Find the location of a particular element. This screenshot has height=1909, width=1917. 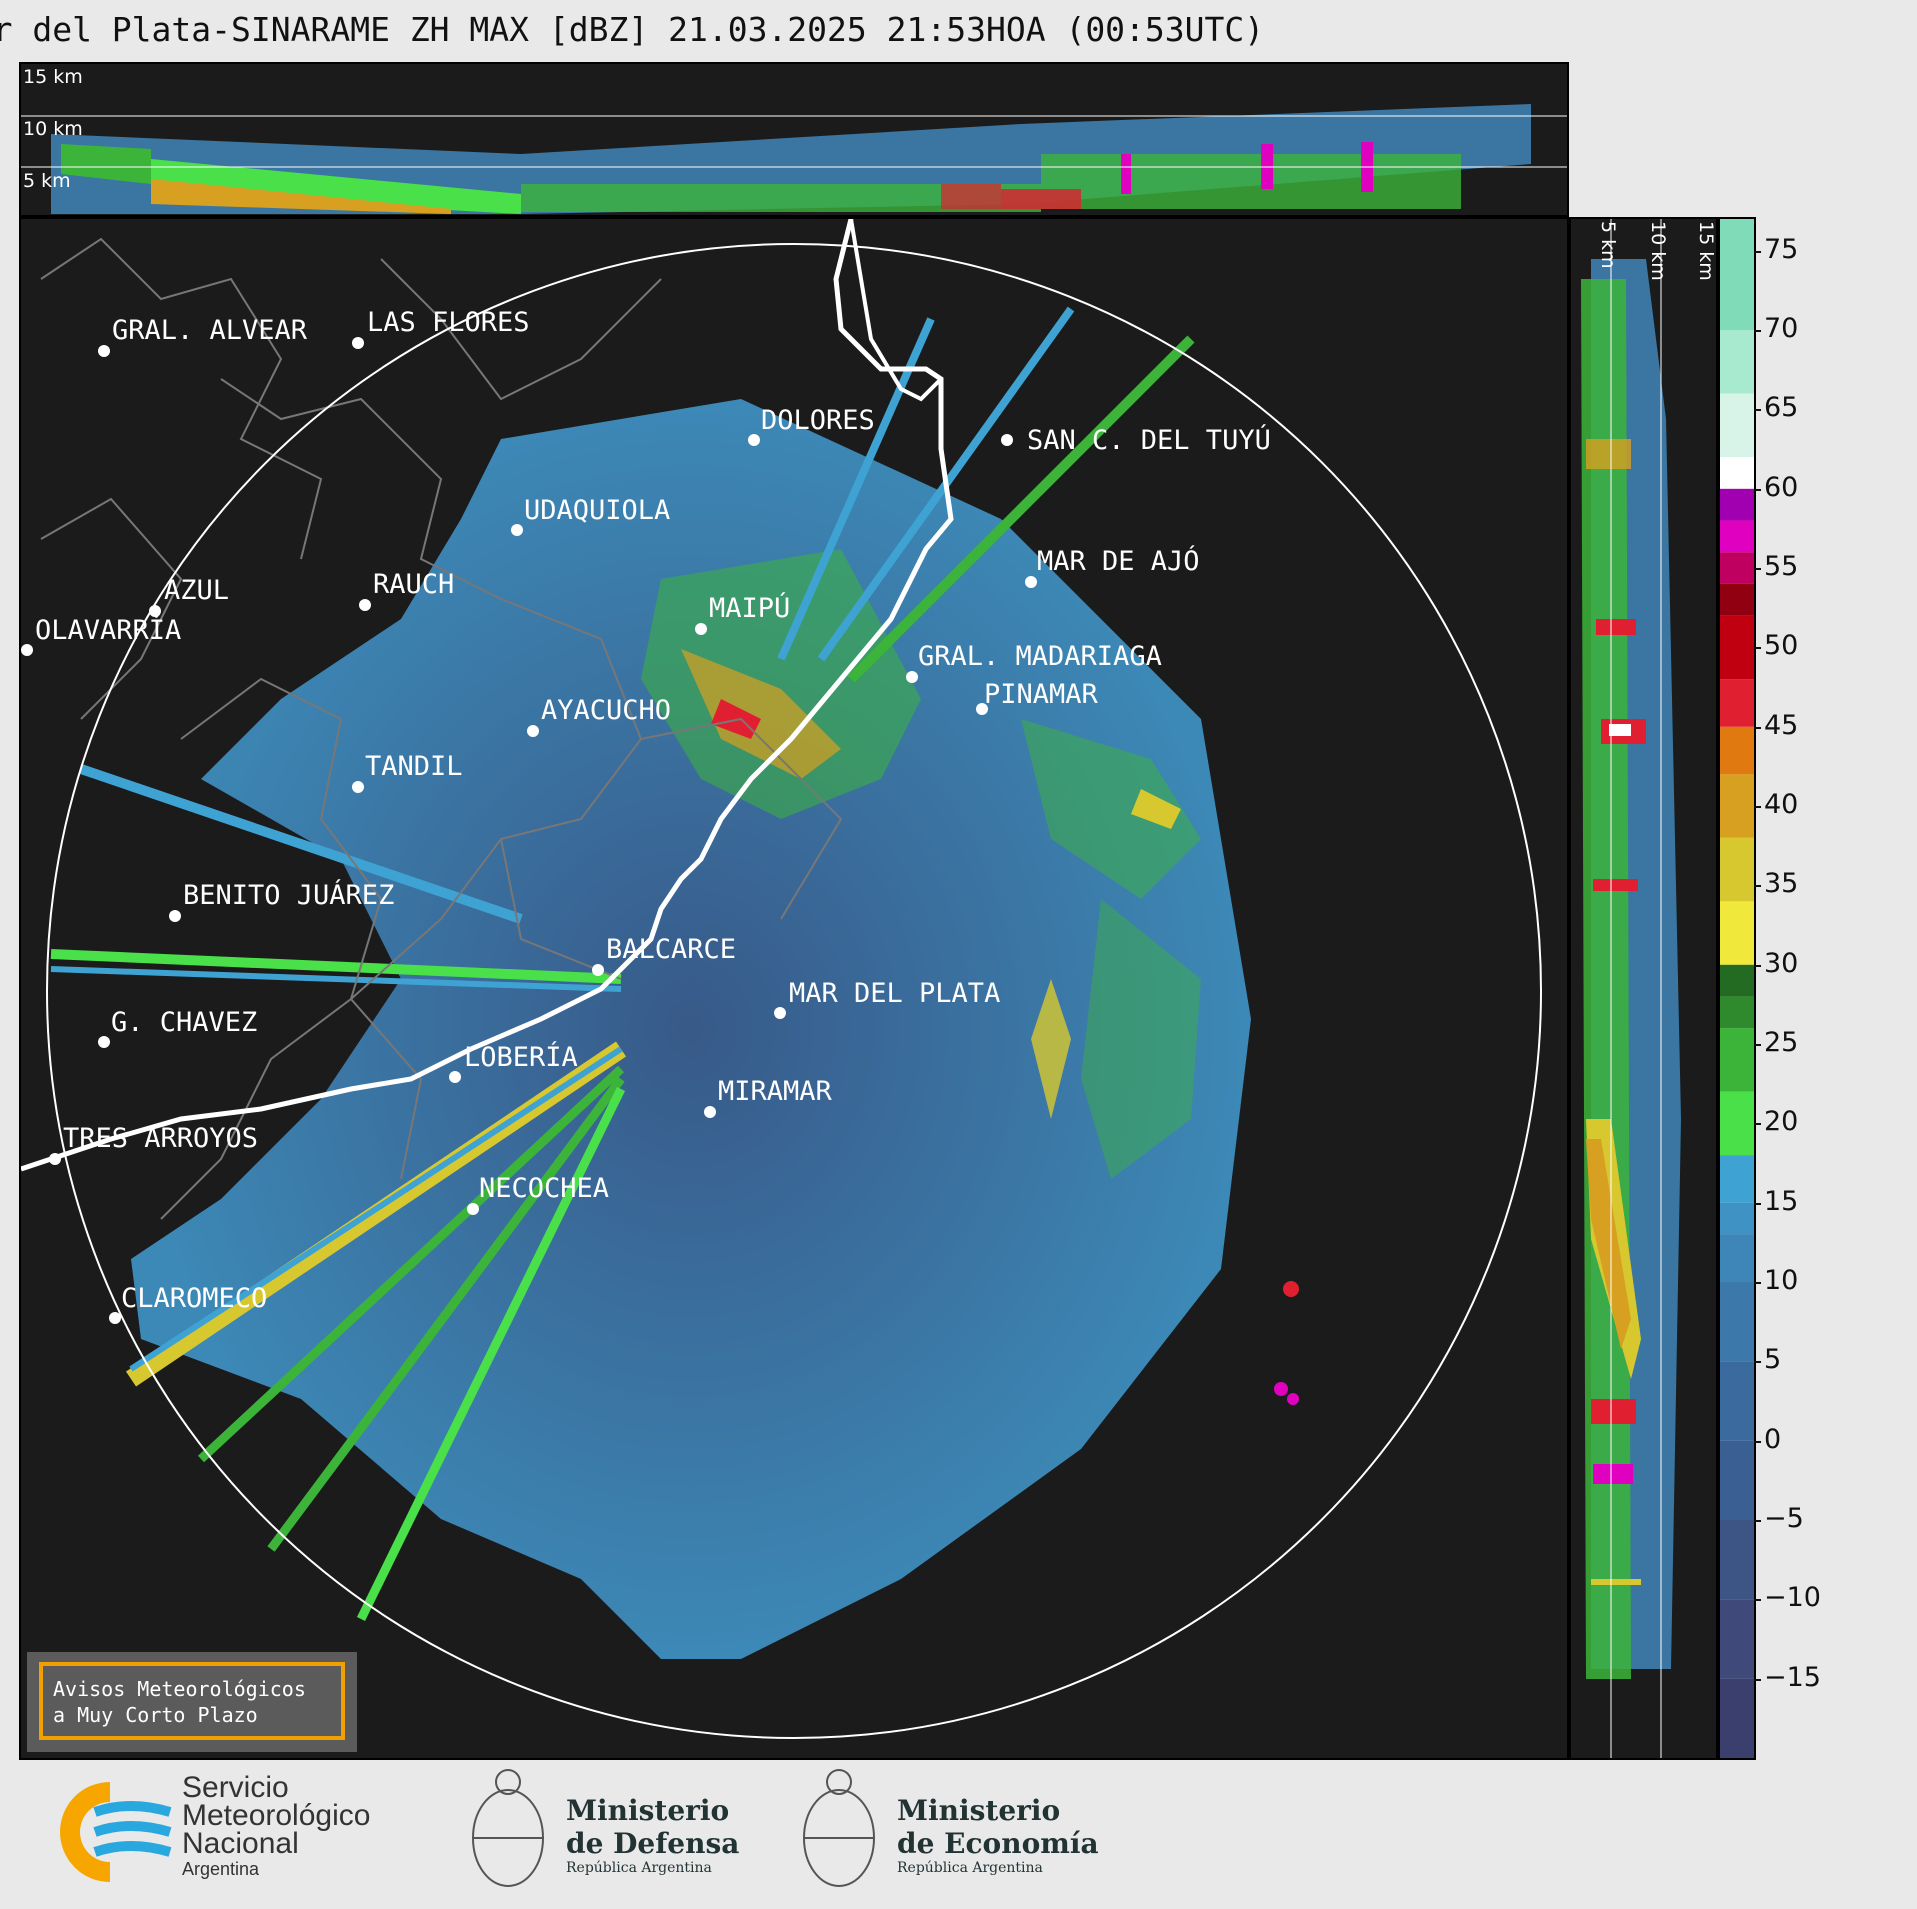

city-label-maipu: MAIPÚ is located at coordinates (750, 608).